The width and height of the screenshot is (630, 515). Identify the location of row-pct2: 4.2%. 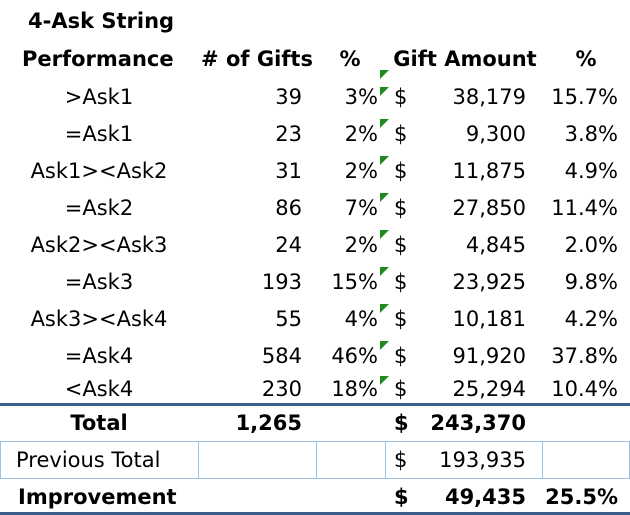
(591, 318).